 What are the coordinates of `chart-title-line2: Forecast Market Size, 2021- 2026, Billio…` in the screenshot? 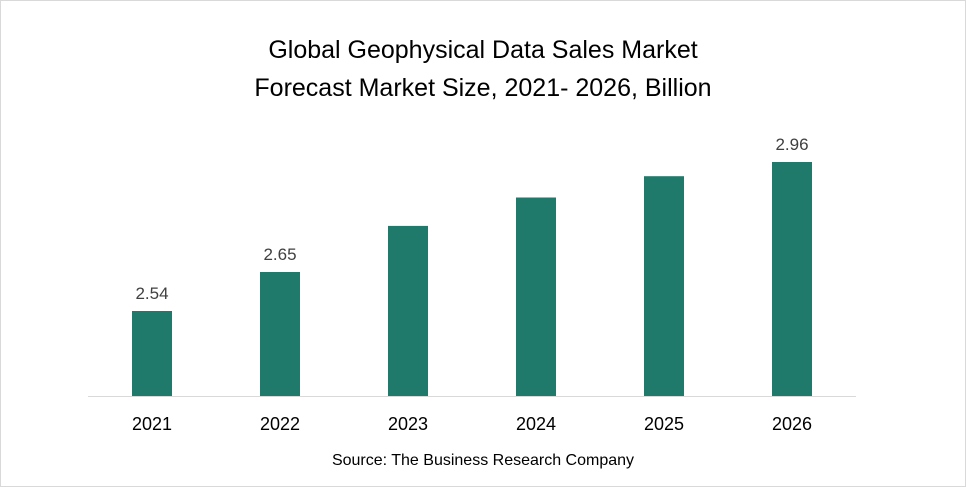 It's located at (483, 88).